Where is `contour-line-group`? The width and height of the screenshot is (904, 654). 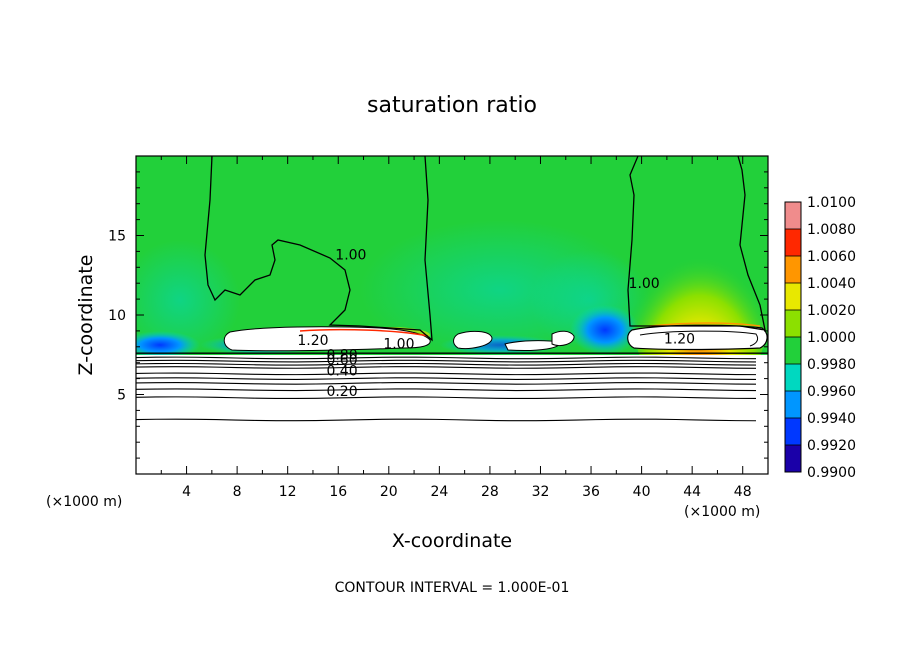
contour-line-group is located at coordinates (452, 387).